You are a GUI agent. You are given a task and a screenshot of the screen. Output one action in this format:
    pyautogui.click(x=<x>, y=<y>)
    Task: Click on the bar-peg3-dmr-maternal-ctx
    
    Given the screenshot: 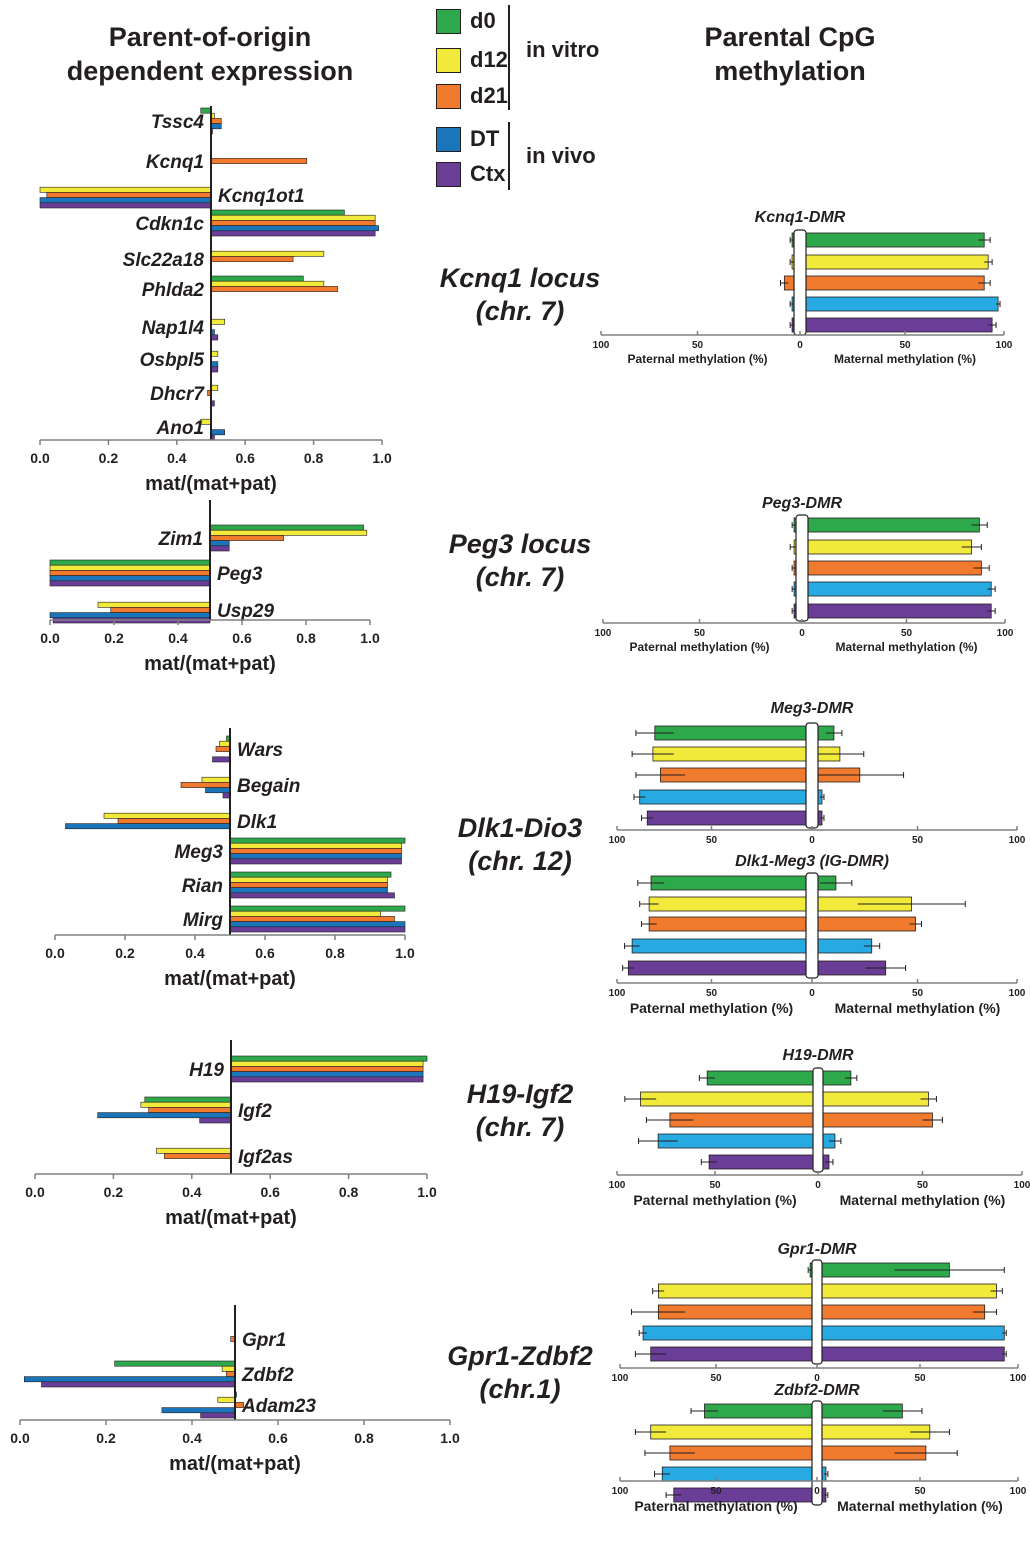 What is the action you would take?
    pyautogui.click(x=899, y=611)
    